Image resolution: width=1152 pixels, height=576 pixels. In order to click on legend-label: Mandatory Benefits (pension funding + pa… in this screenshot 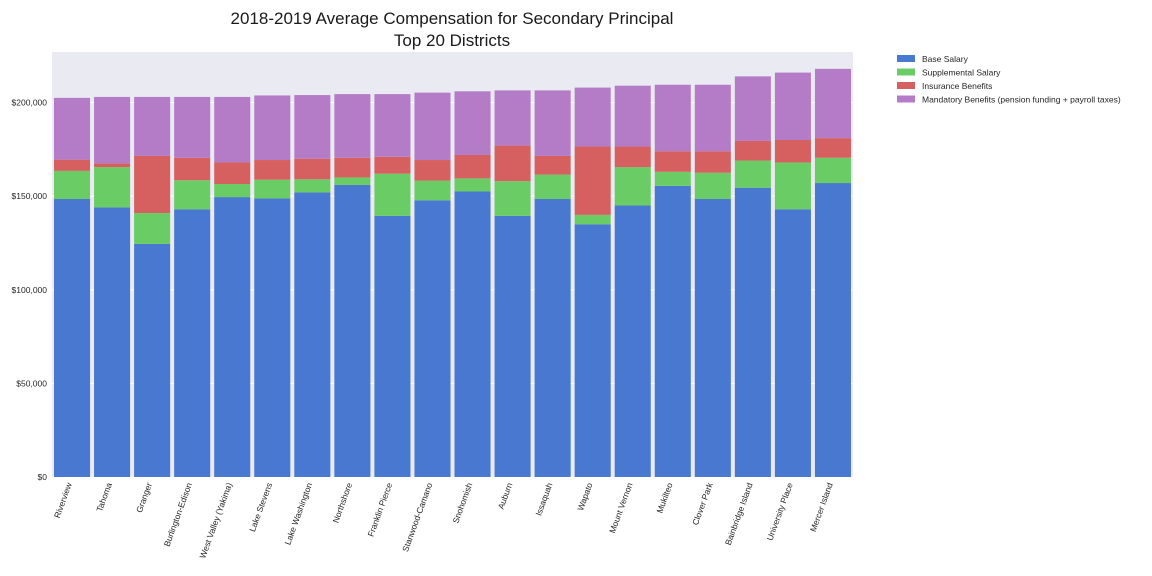, I will do `click(1021, 100)`.